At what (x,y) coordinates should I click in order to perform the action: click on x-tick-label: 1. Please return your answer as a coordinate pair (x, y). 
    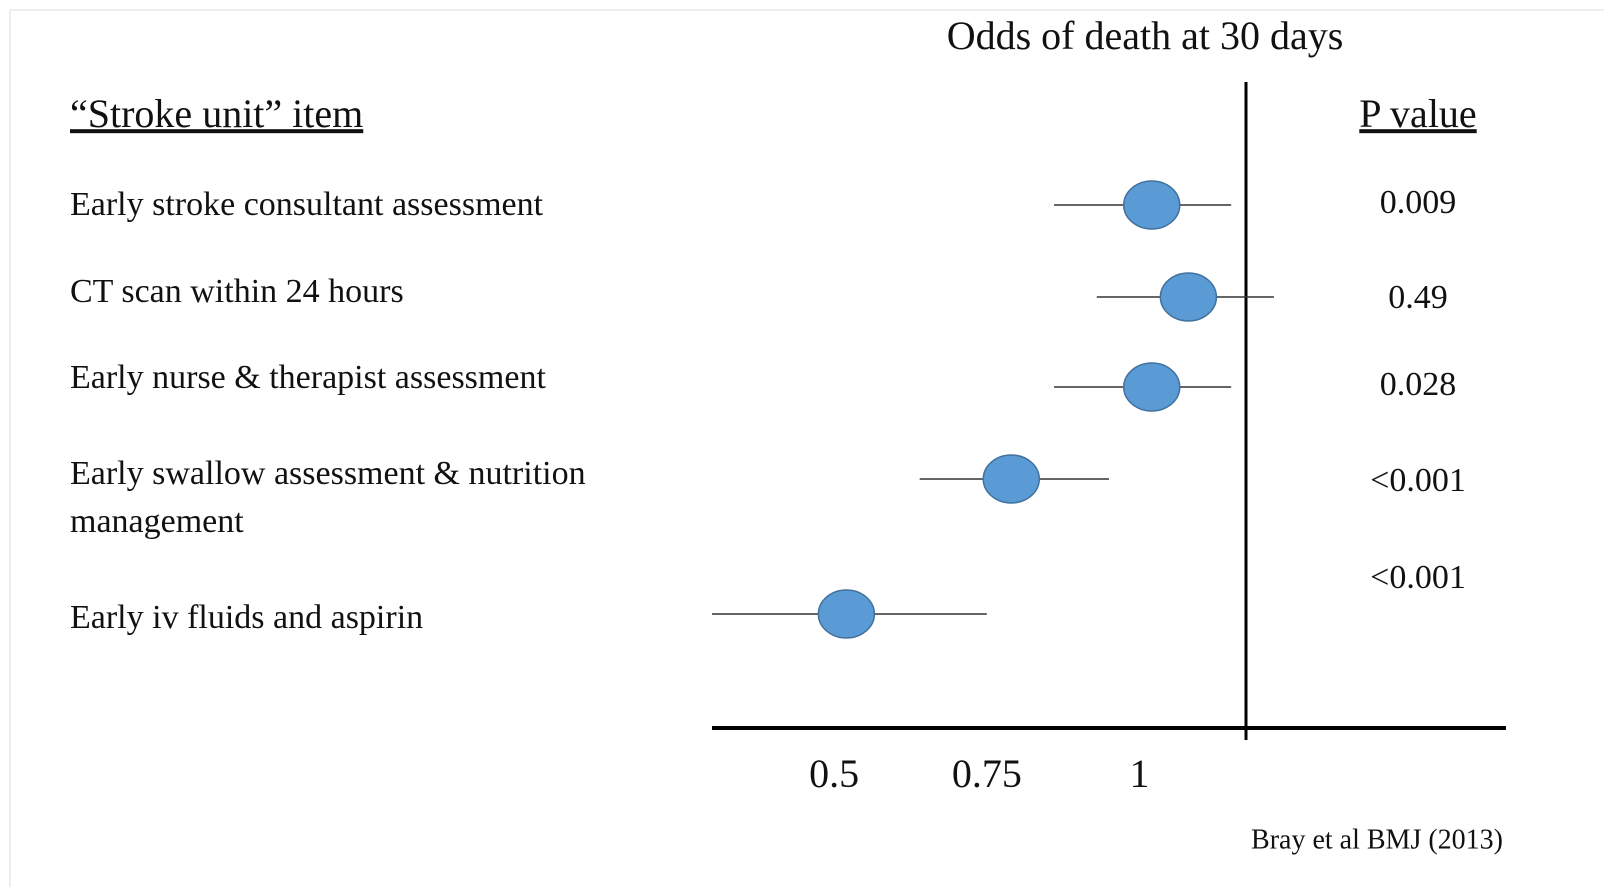
    Looking at the image, I should click on (1140, 773).